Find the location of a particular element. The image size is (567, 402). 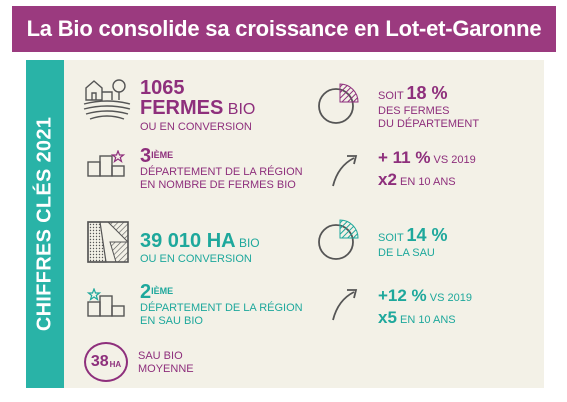

area-share-line1: SOIT 14 % is located at coordinates (413, 236).